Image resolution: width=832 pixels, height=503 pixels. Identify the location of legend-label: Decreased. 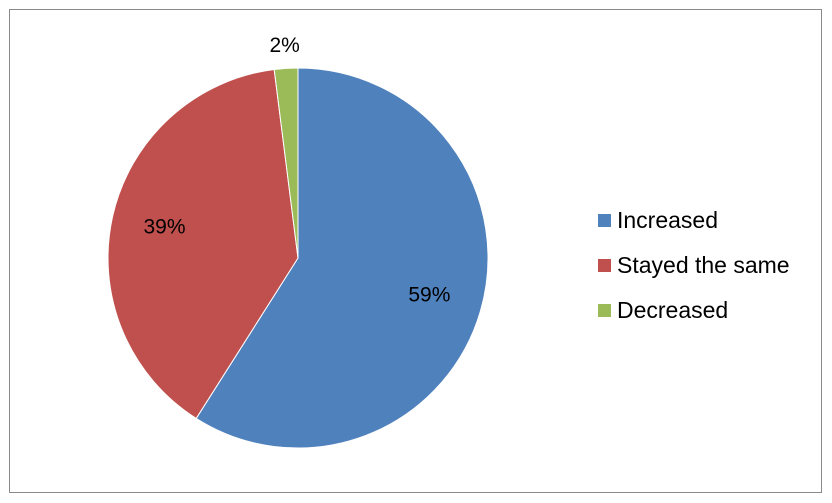
(673, 310).